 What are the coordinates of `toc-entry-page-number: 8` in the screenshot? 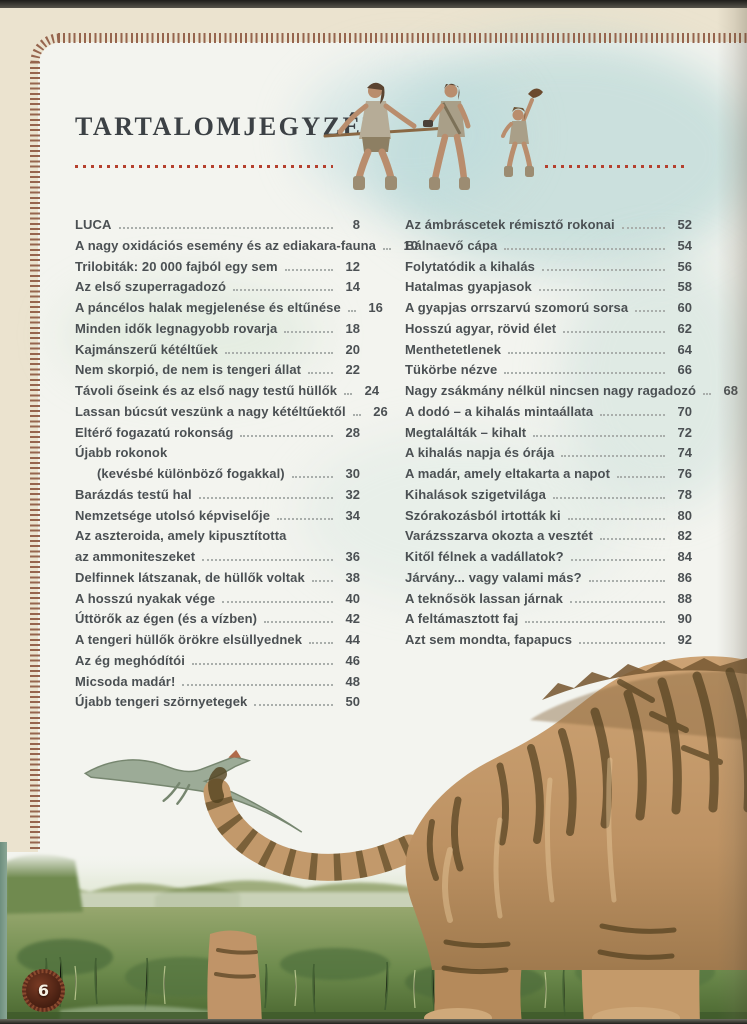 It's located at (356, 224).